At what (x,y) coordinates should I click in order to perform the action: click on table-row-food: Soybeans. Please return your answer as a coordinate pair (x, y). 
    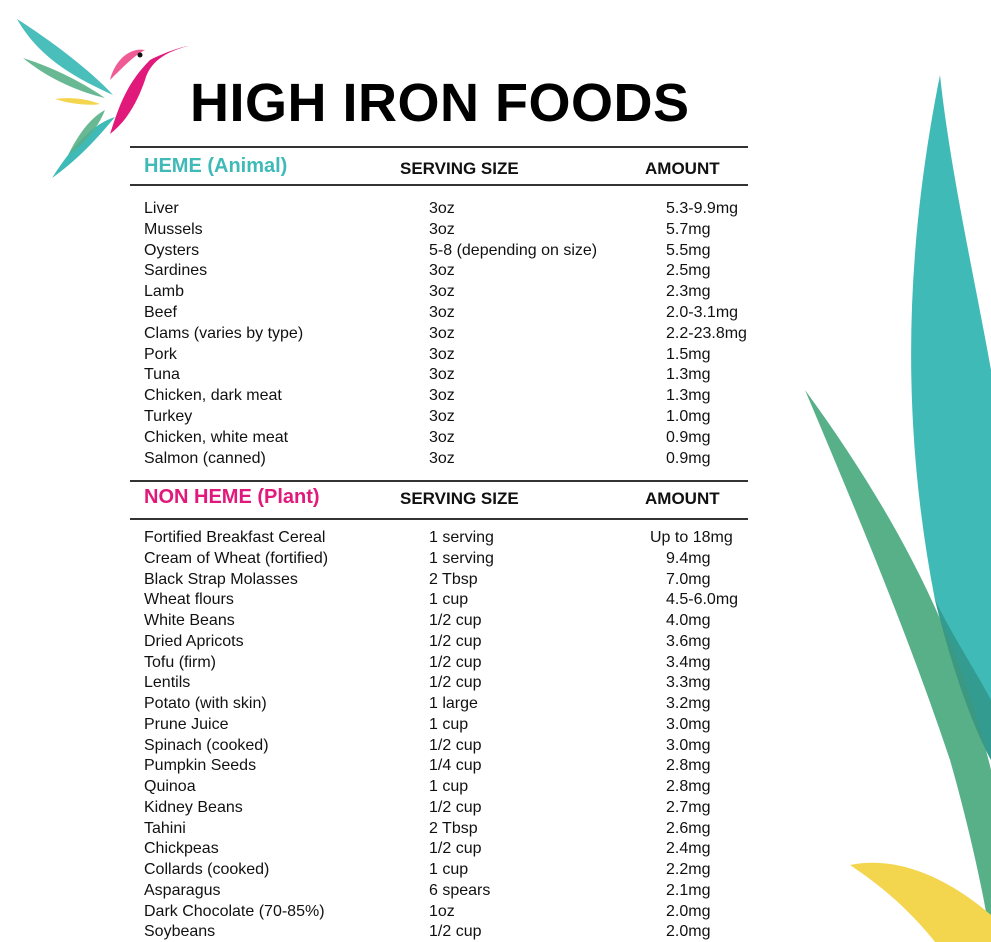
    Looking at the image, I should click on (180, 932).